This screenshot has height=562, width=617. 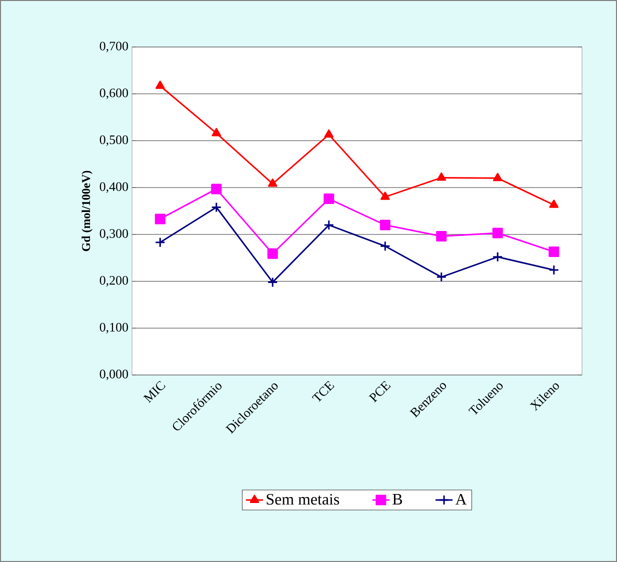 I want to click on y-tick-label: 0,600, so click(x=114, y=94).